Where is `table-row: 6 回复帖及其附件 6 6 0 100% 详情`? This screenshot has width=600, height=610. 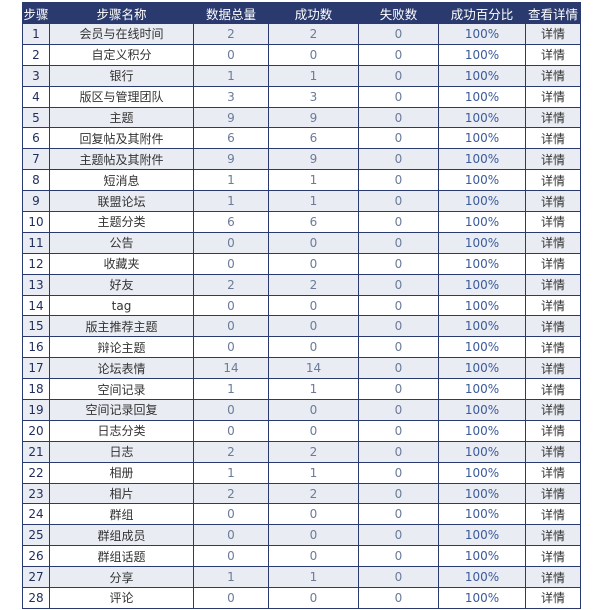
table-row: 6 回复帖及其附件 6 6 0 100% 详情 is located at coordinates (301, 138).